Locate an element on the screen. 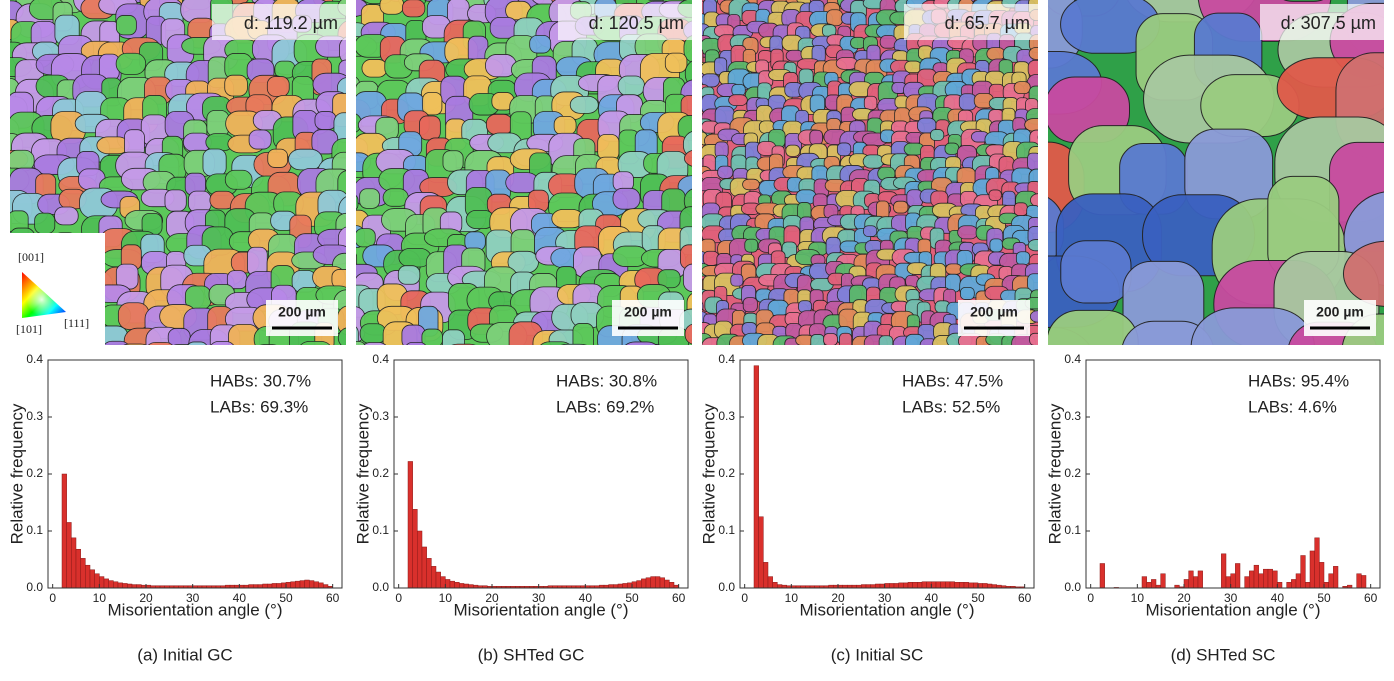 This screenshot has width=1394, height=681. annotation: LABs: 52.5% is located at coordinates (951, 406).